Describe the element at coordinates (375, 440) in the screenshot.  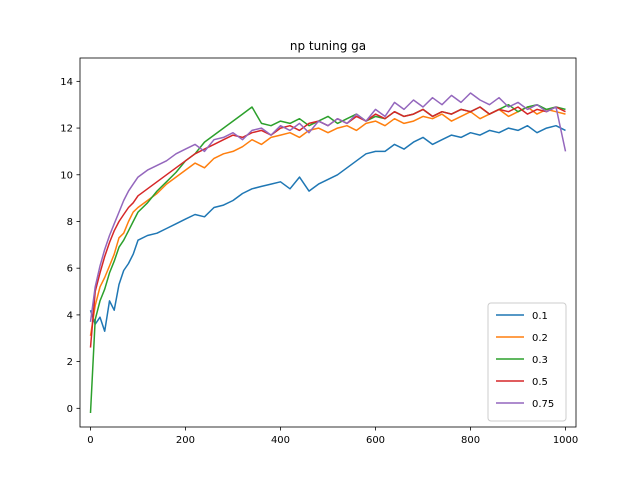
I see `x-tick-label: 600` at that location.